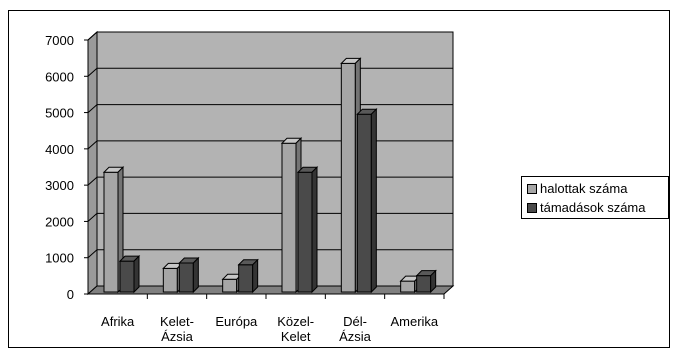 The width and height of the screenshot is (678, 356). I want to click on legend-item-series-1: halottak száma, so click(577, 188).